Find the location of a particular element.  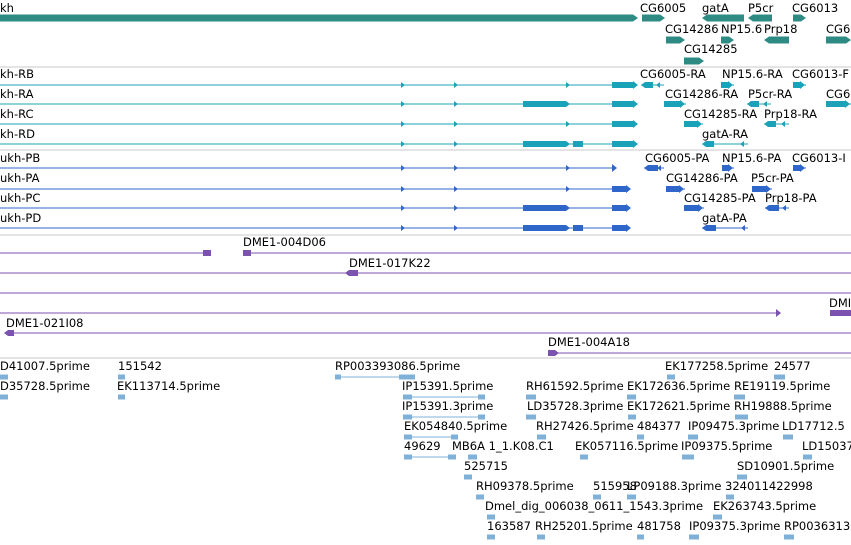

transcript-small: CG14285-RA is located at coordinates (720, 117).